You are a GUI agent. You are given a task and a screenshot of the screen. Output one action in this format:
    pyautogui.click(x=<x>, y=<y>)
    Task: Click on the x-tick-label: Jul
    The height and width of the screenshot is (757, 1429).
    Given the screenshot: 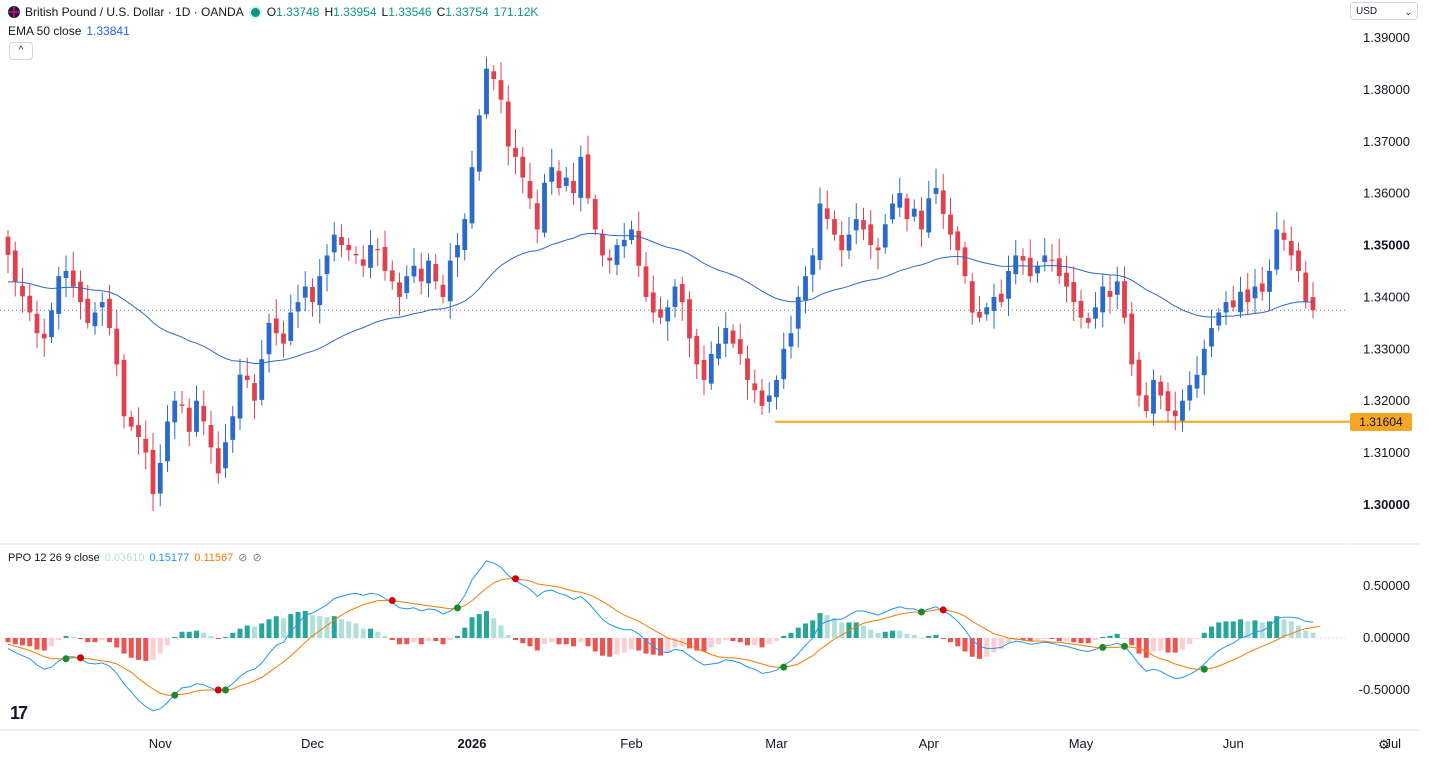 What is the action you would take?
    pyautogui.click(x=1392, y=743)
    